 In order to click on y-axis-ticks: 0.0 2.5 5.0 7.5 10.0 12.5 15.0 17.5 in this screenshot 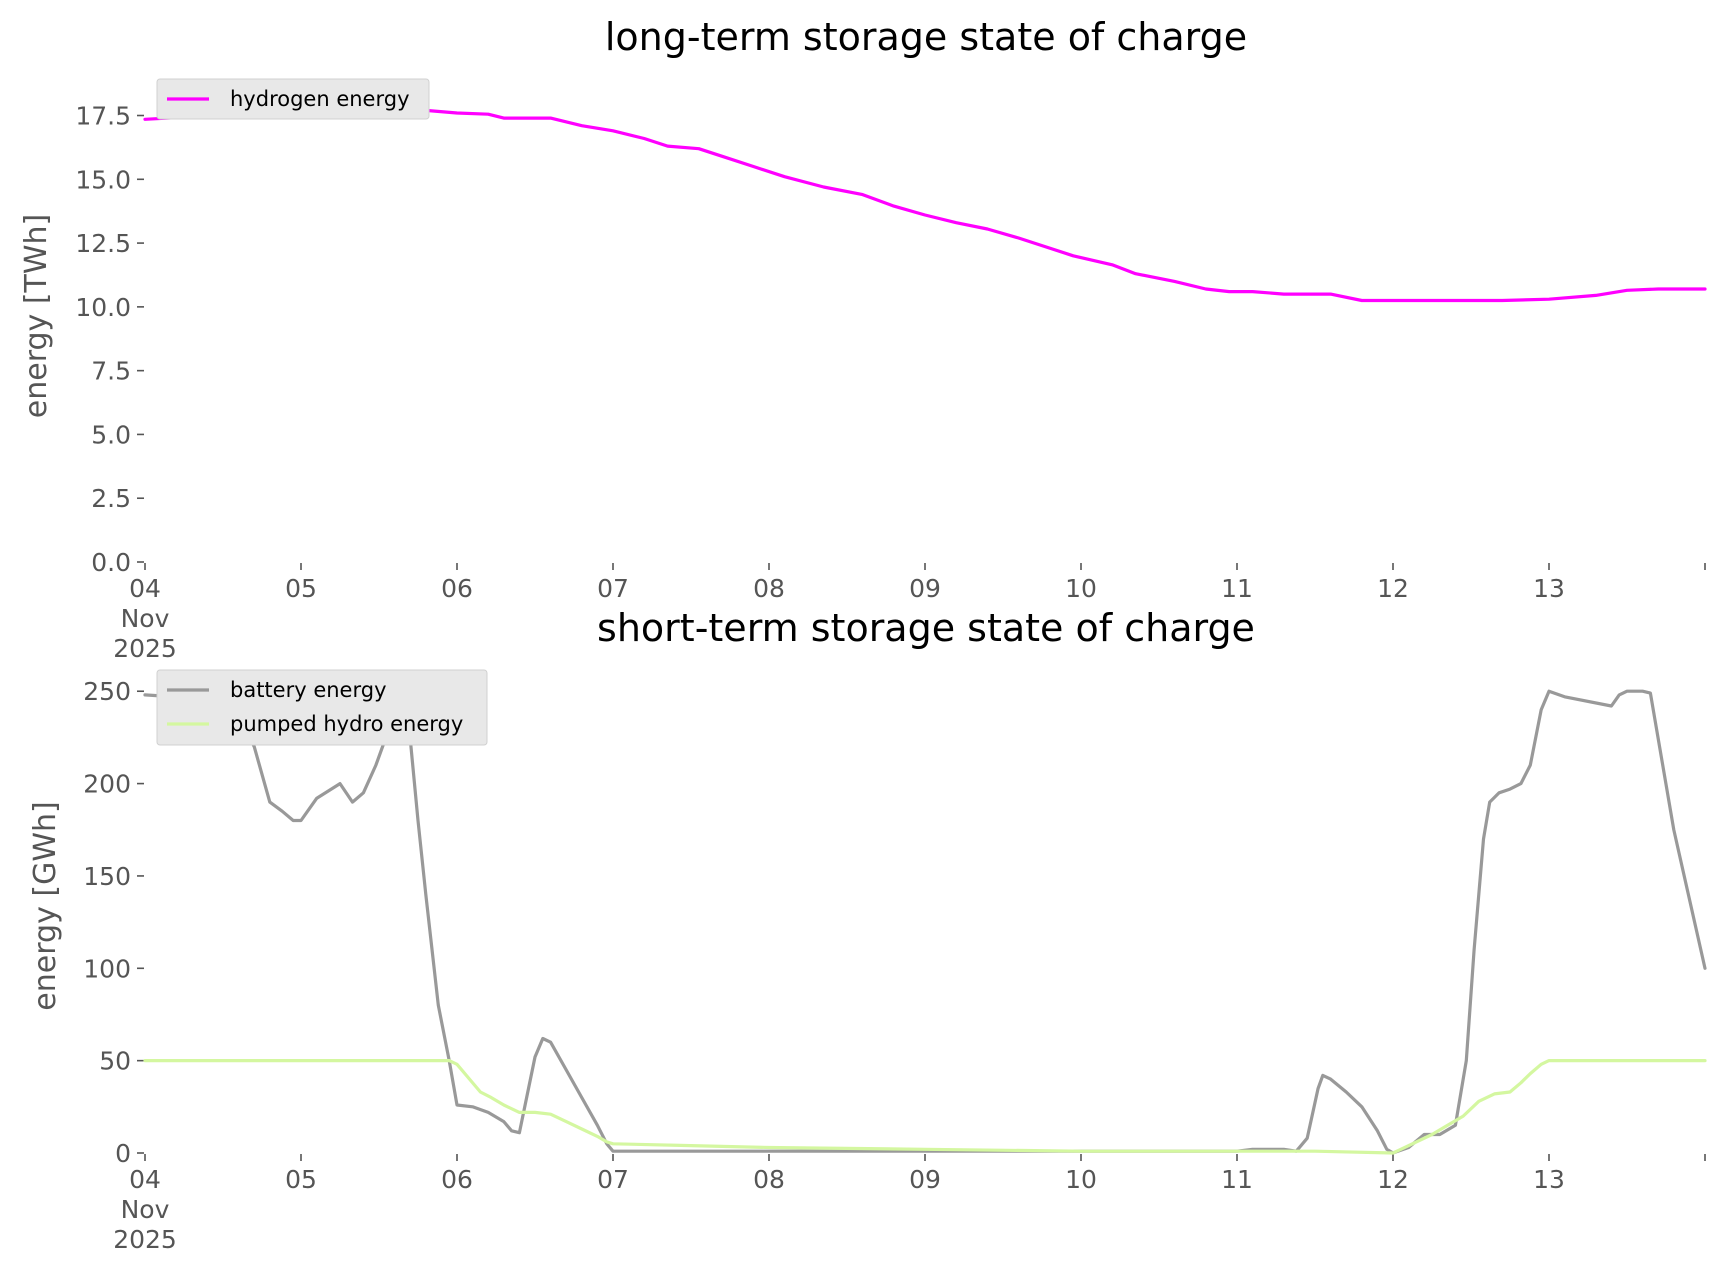, I will do `click(109, 339)`.